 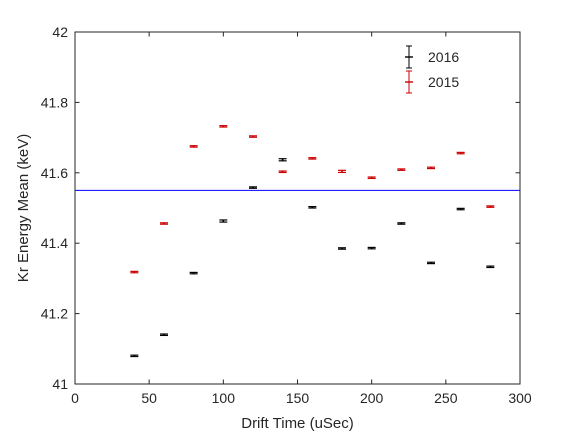 I want to click on y-tick-label: 41.2, so click(x=54, y=314).